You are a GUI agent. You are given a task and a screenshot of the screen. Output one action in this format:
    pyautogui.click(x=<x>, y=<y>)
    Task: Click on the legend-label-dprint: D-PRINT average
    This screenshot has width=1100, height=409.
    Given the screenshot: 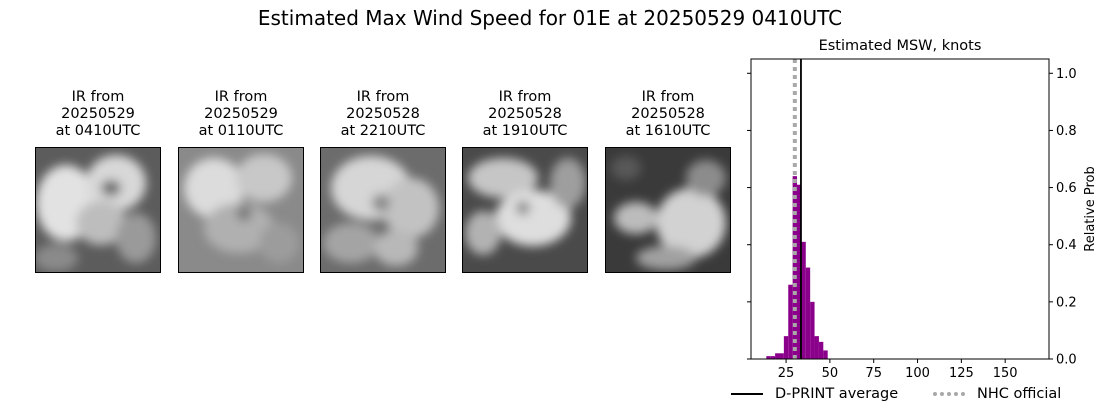 What is the action you would take?
    pyautogui.click(x=837, y=394)
    